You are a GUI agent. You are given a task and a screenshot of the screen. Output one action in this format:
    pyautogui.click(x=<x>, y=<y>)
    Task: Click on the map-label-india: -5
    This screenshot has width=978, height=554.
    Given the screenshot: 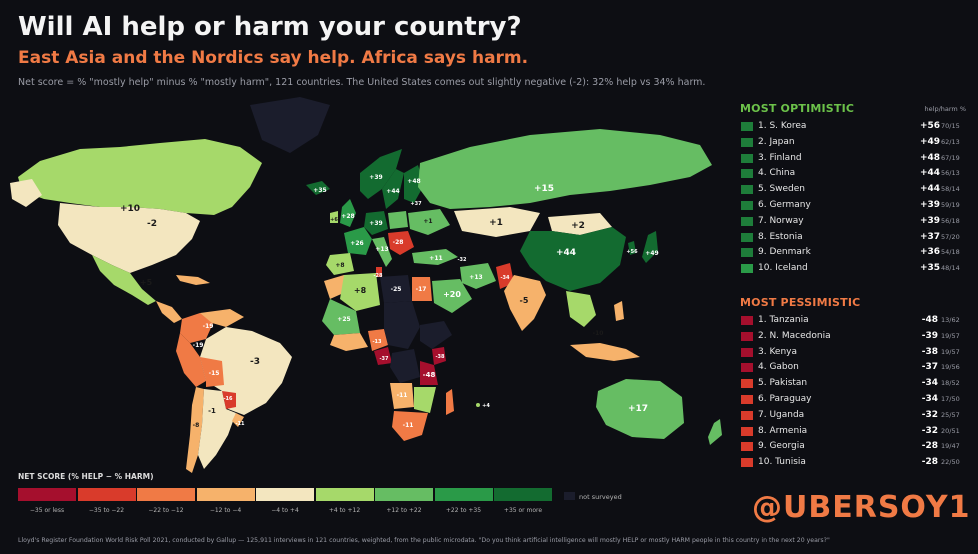 What is the action you would take?
    pyautogui.click(x=524, y=300)
    